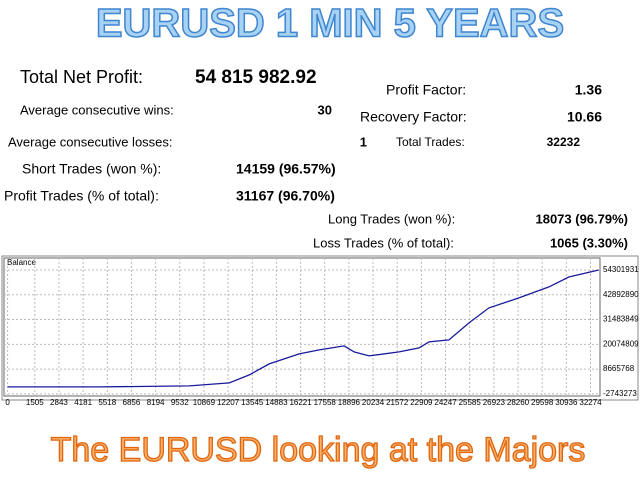 This screenshot has width=640, height=480. I want to click on y-tick-label: 31483849, so click(621, 319).